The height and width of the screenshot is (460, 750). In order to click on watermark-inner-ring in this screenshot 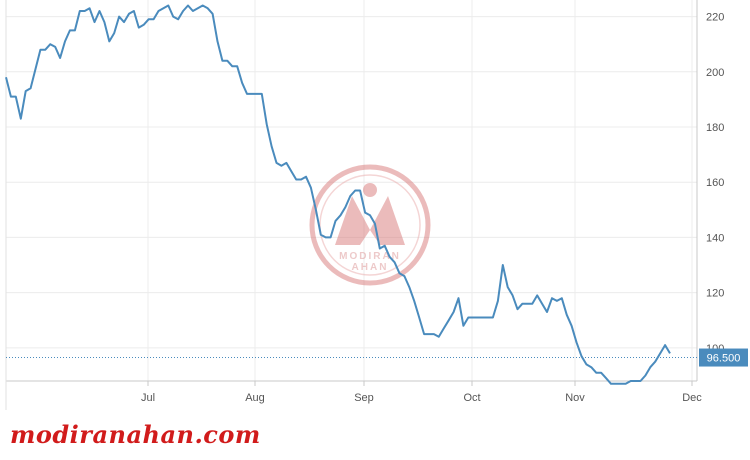, I will do `click(370, 225)`.